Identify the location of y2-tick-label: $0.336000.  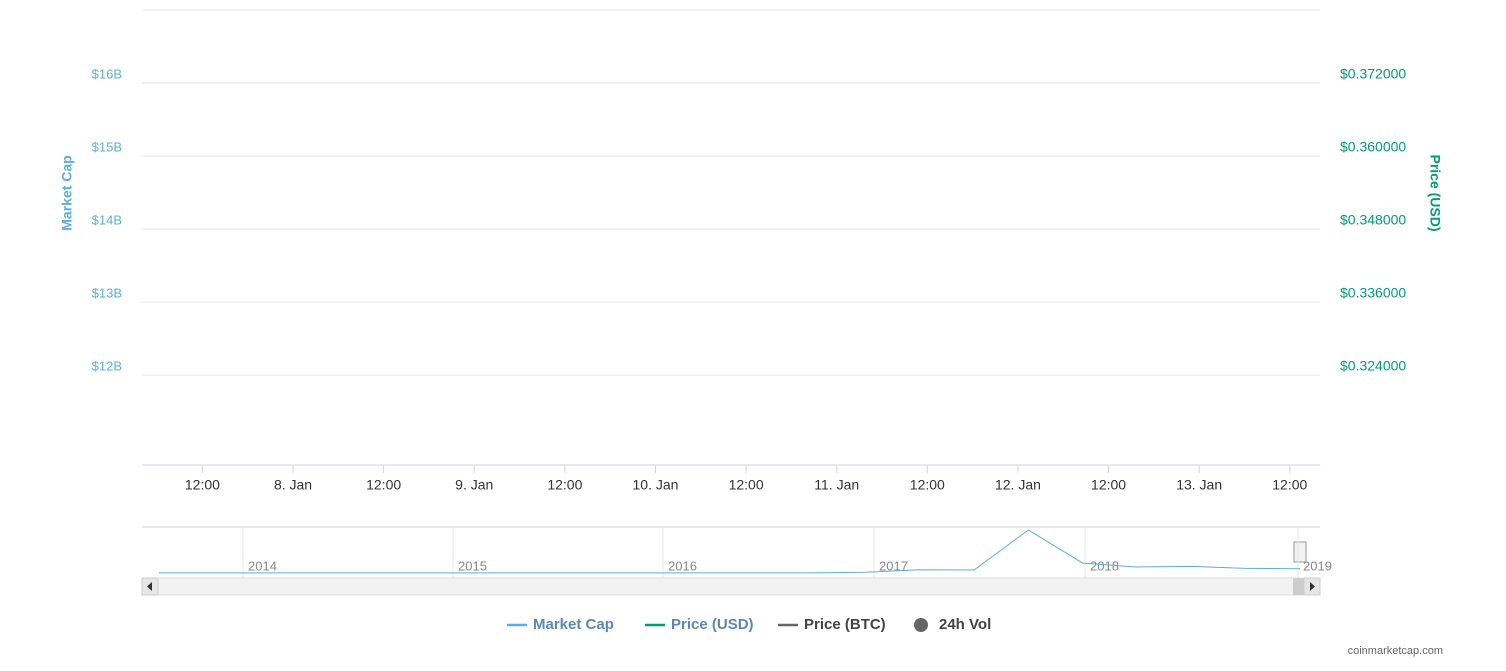
(1373, 293).